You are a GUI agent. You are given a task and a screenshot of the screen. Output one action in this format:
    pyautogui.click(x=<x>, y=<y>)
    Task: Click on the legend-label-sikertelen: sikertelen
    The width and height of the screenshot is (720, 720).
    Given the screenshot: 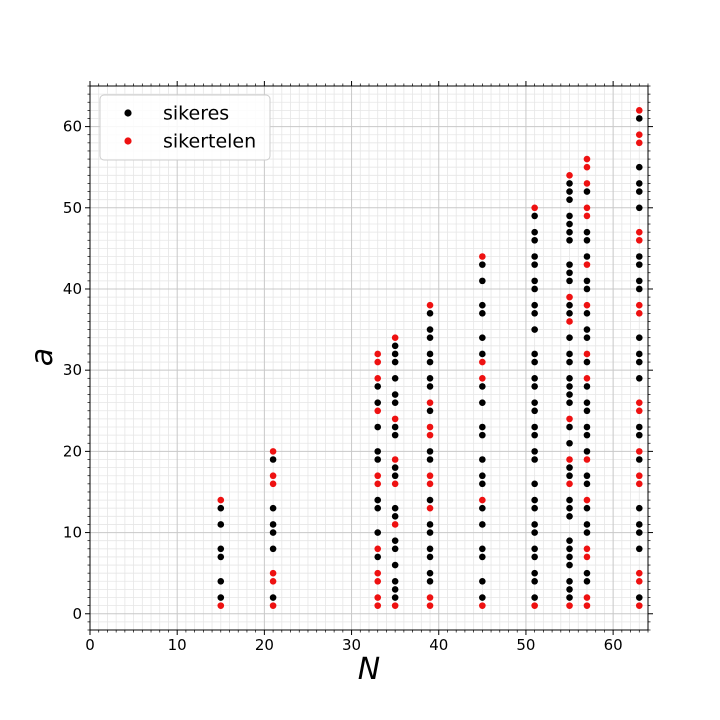 What is the action you would take?
    pyautogui.click(x=209, y=142)
    